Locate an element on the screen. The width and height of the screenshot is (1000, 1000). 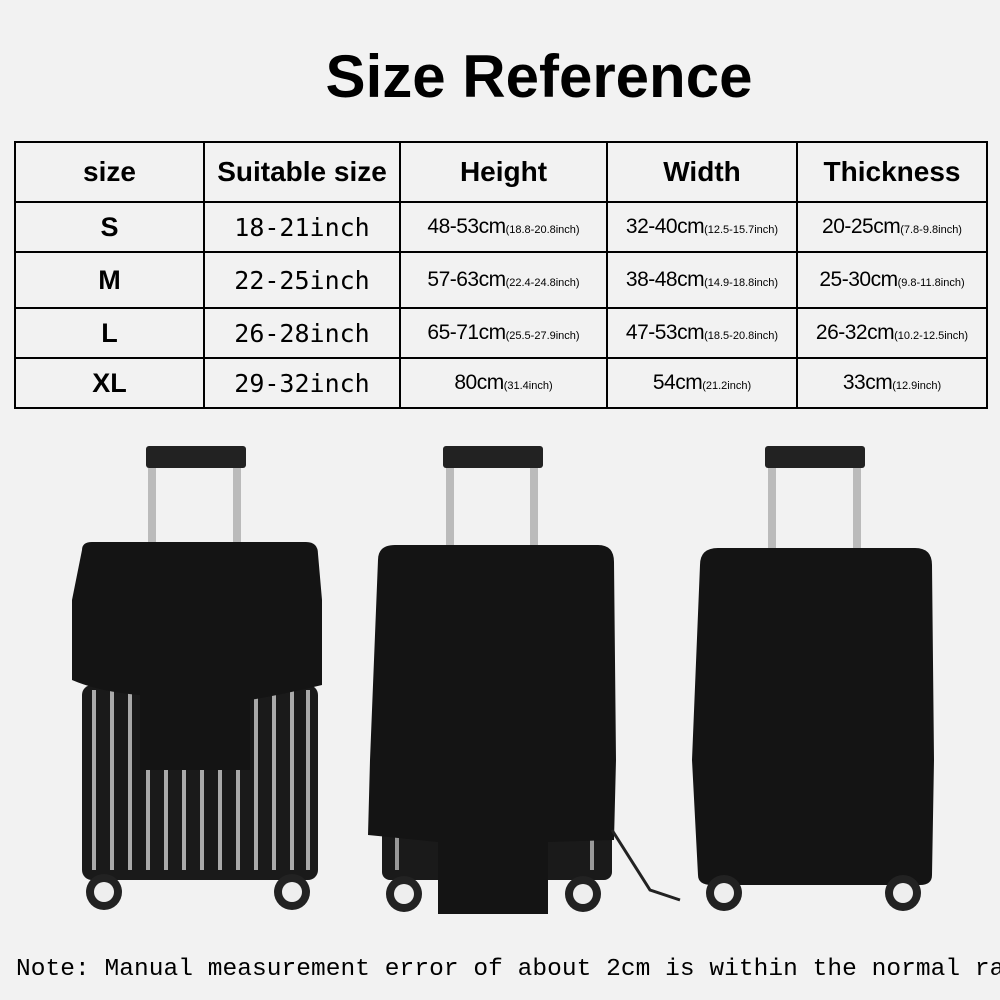
suitable-size-value: 22-25inch is located at coordinates (302, 280).